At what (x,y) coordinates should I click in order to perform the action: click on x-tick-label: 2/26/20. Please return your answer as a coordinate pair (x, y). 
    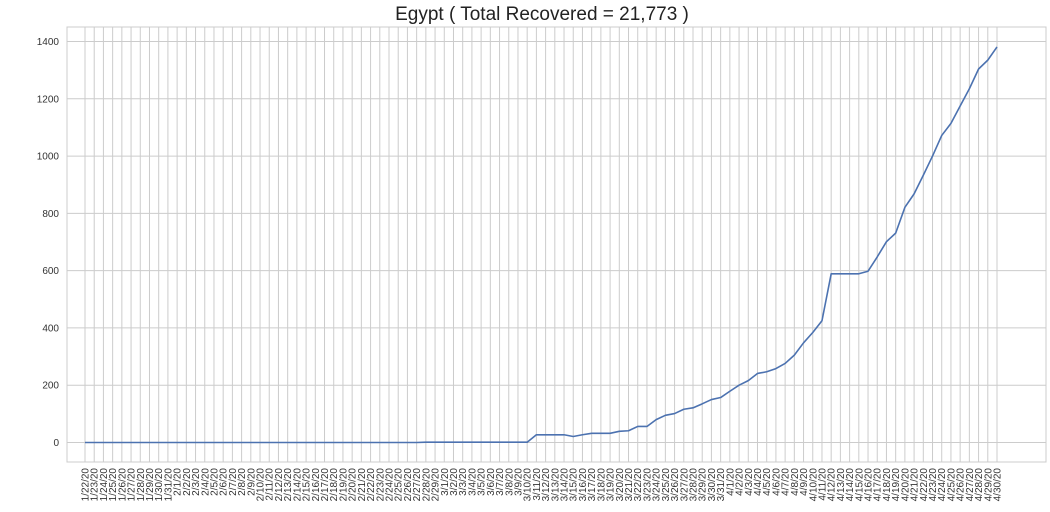
    Looking at the image, I should click on (408, 485).